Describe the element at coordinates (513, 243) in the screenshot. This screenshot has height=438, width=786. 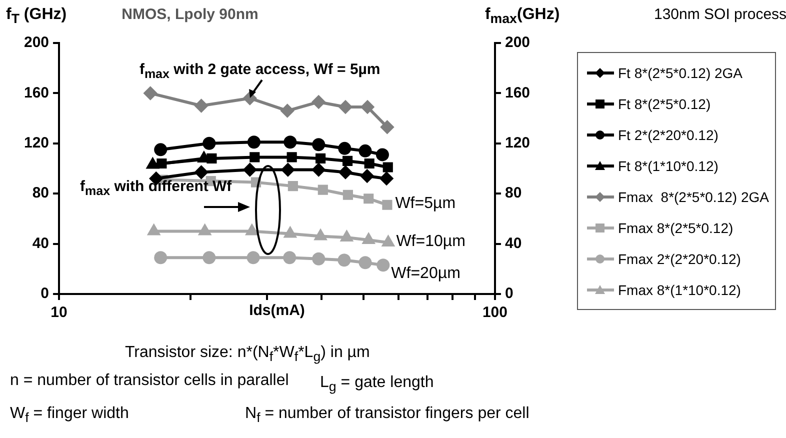
I see `y2-tick-label: 40` at that location.